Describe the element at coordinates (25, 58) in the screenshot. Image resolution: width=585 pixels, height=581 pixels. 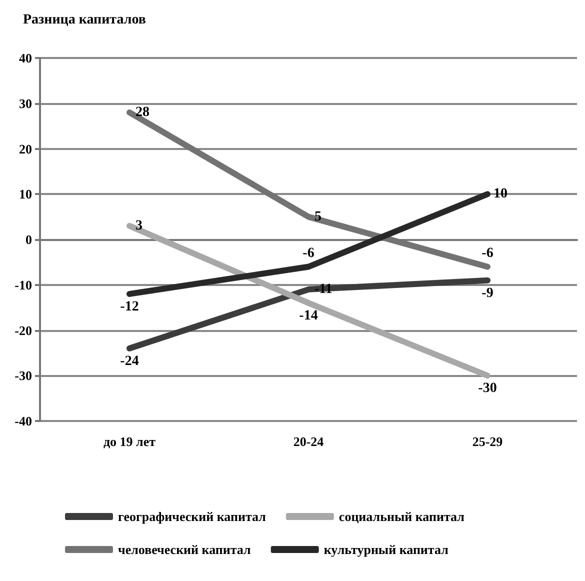
I see `y-tick-label: 40` at that location.